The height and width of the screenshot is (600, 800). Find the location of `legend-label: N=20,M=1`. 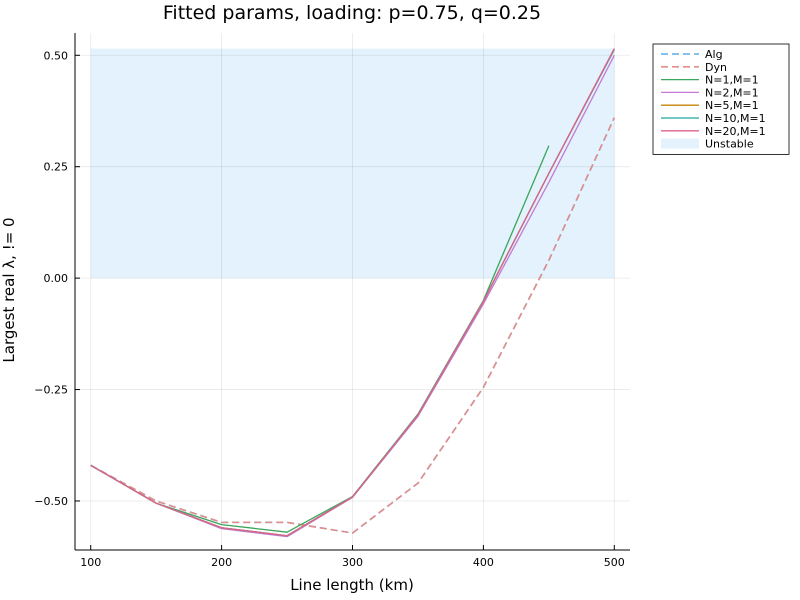

legend-label: N=20,M=1 is located at coordinates (735, 131).